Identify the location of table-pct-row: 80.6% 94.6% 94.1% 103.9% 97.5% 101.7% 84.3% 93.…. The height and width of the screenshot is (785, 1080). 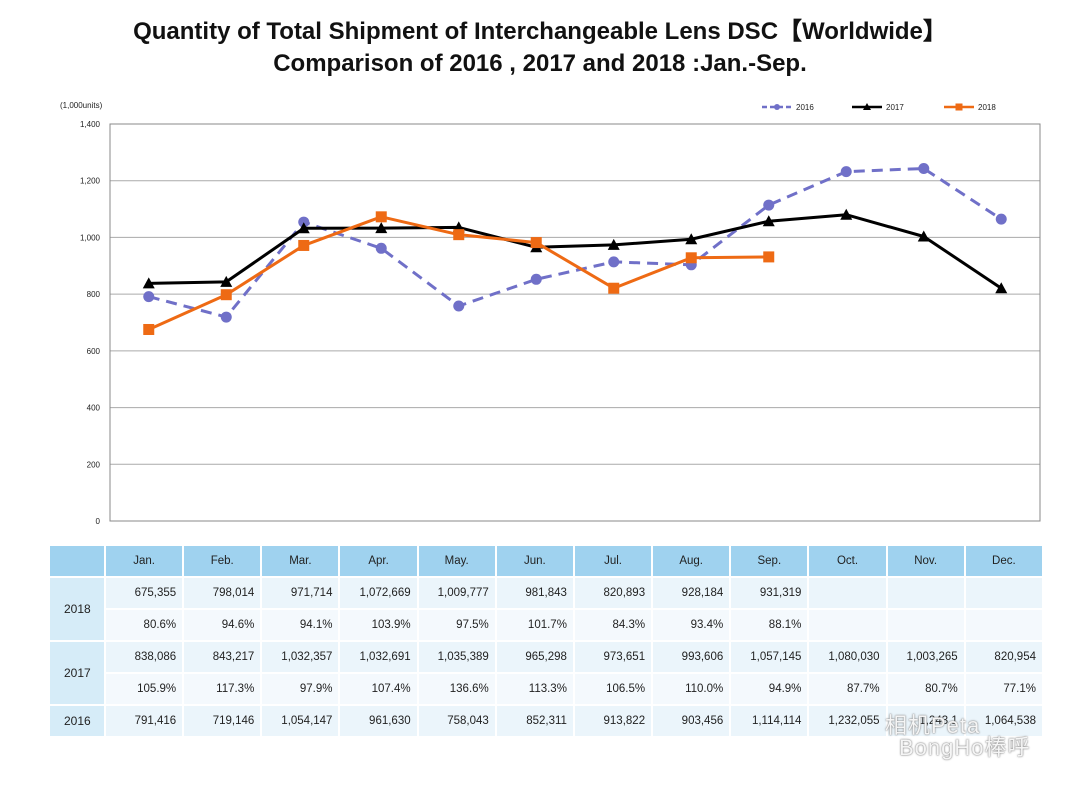
(546, 625).